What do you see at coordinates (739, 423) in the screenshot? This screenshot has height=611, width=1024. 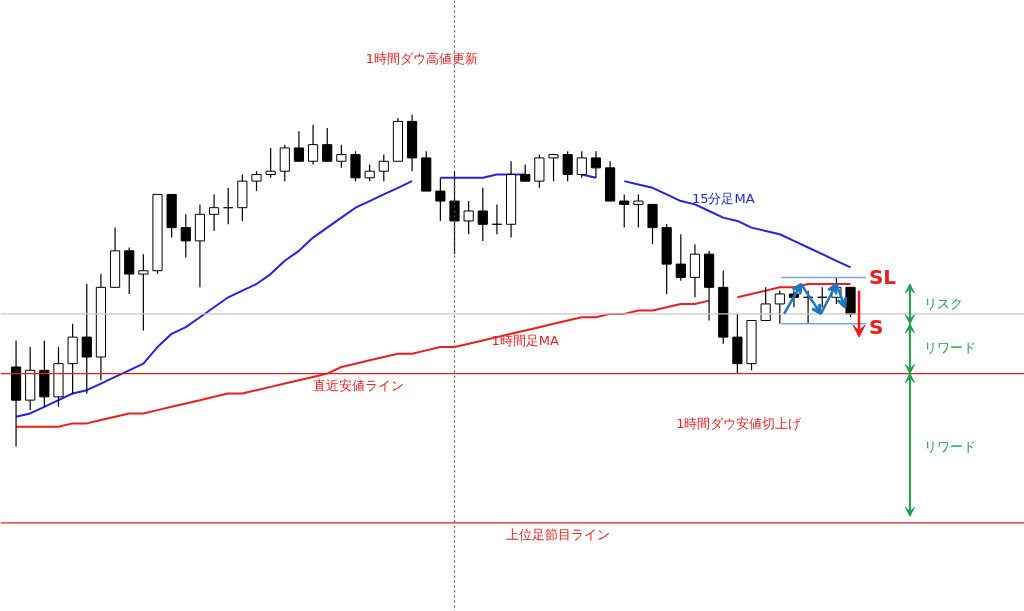 I see `annotation: 1時間ダウ安値切上げ` at bounding box center [739, 423].